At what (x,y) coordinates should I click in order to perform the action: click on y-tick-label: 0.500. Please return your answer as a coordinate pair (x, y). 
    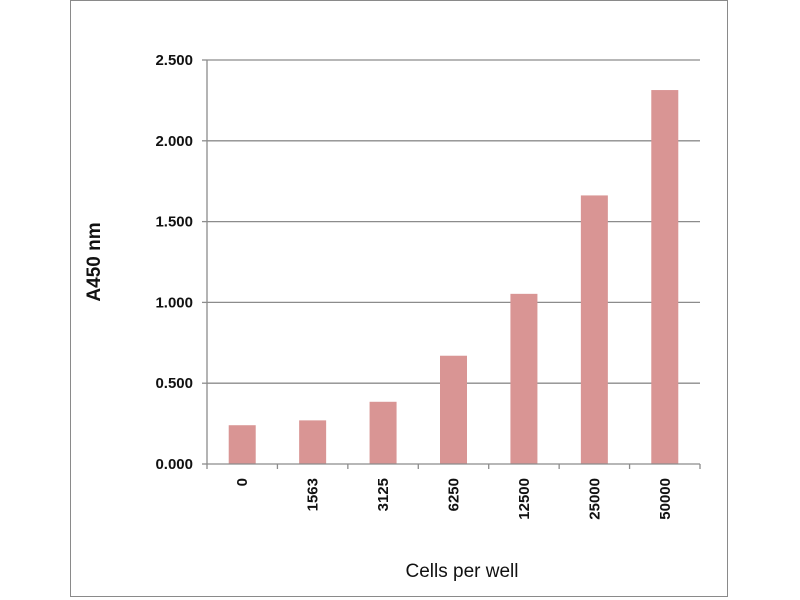
    Looking at the image, I should click on (174, 383).